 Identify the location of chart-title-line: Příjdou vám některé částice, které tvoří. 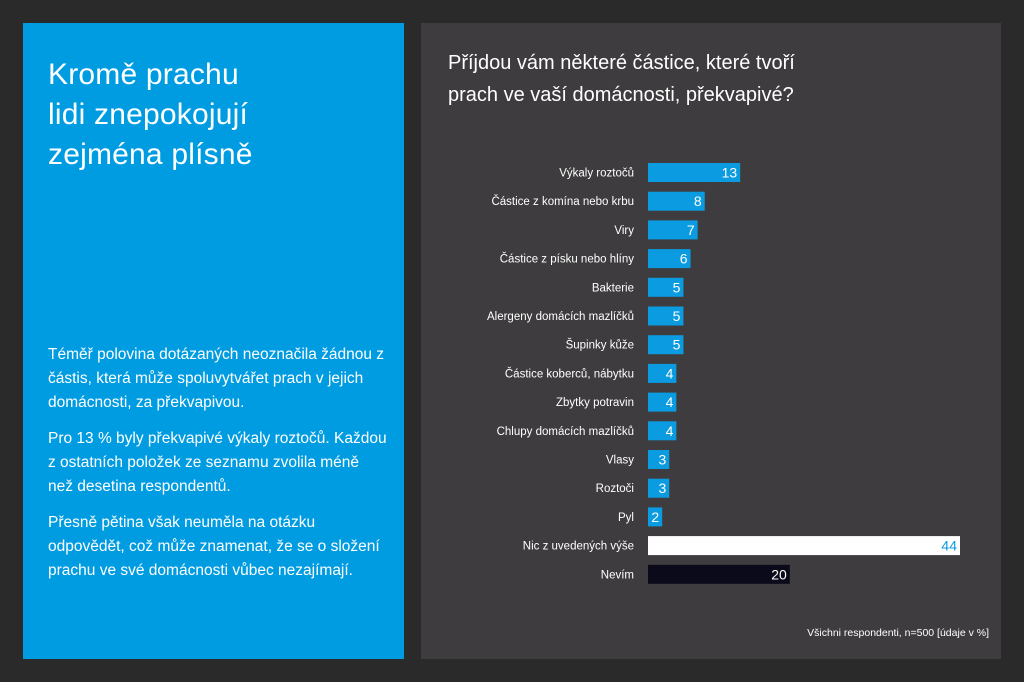
(621, 63).